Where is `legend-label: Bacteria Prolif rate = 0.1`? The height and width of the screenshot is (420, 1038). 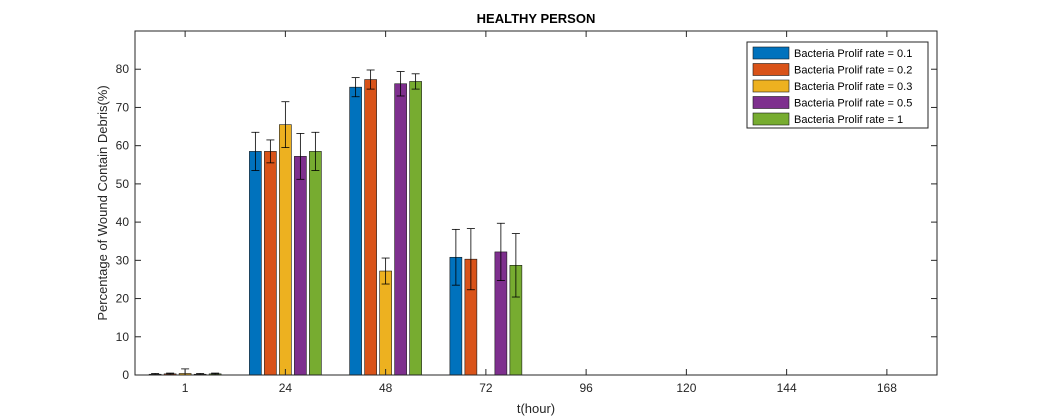 legend-label: Bacteria Prolif rate = 0.1 is located at coordinates (853, 54).